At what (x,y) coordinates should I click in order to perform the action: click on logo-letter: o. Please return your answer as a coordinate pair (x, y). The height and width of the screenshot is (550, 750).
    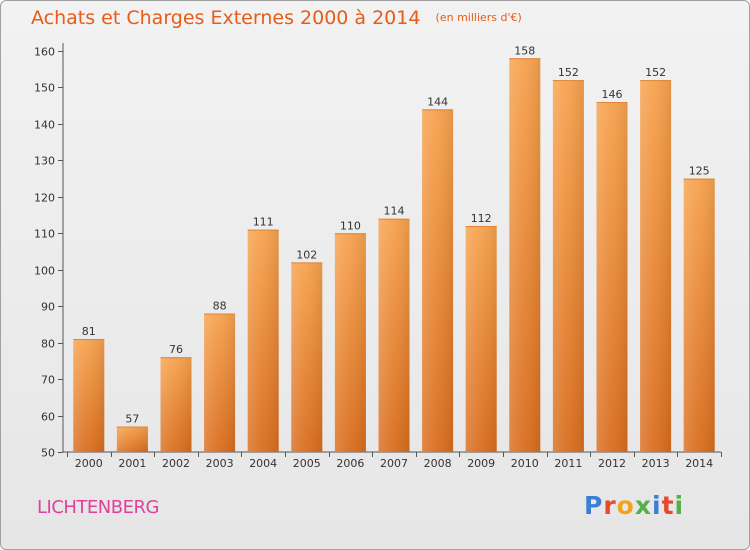
    Looking at the image, I should click on (625, 505).